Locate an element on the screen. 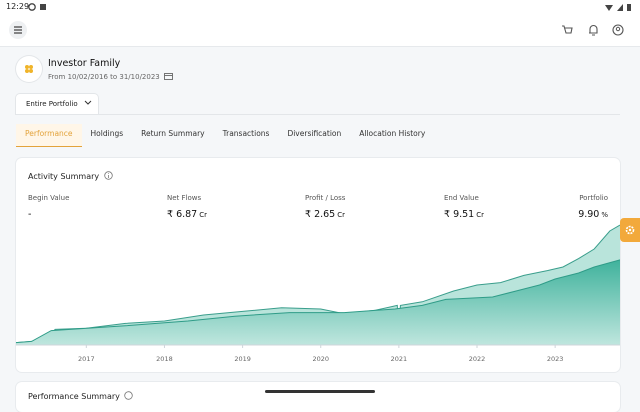 This screenshot has width=640, height=412. tab: Diversification is located at coordinates (314, 133).